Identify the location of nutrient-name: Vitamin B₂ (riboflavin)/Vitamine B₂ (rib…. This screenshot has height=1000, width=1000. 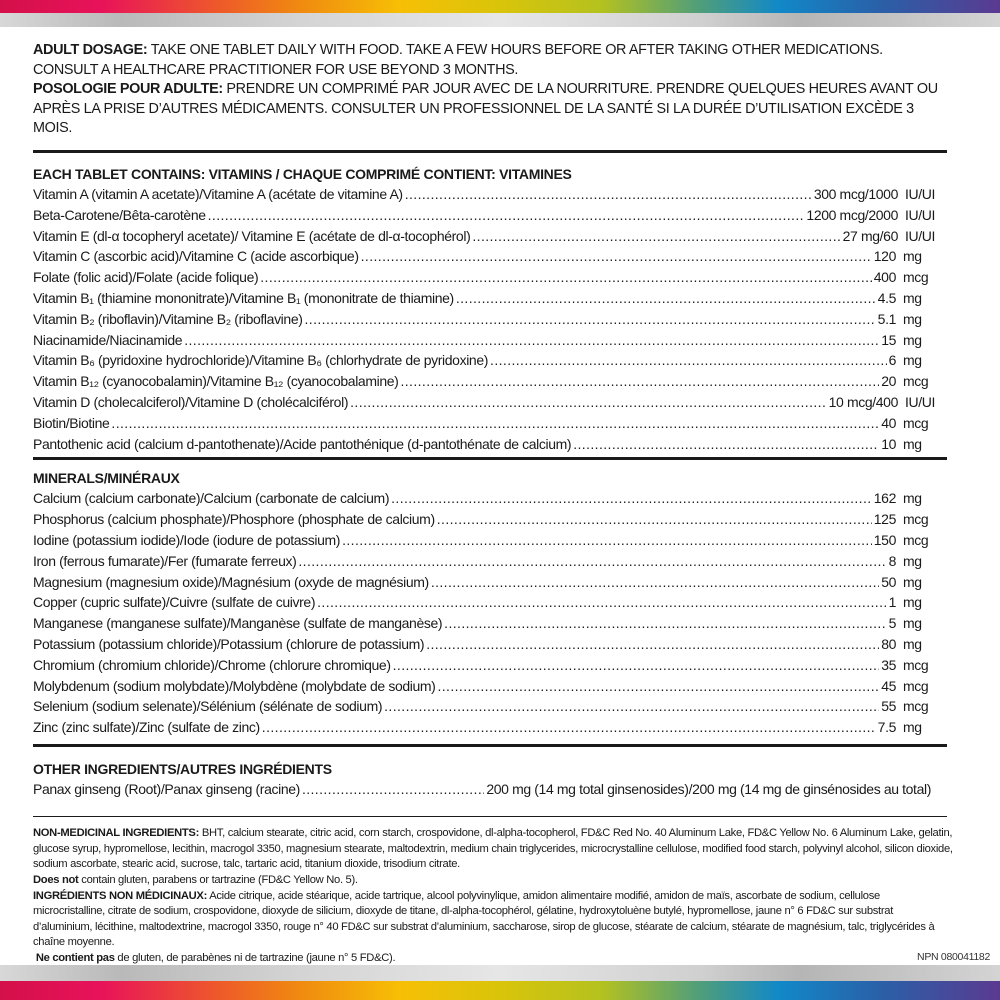
(168, 318).